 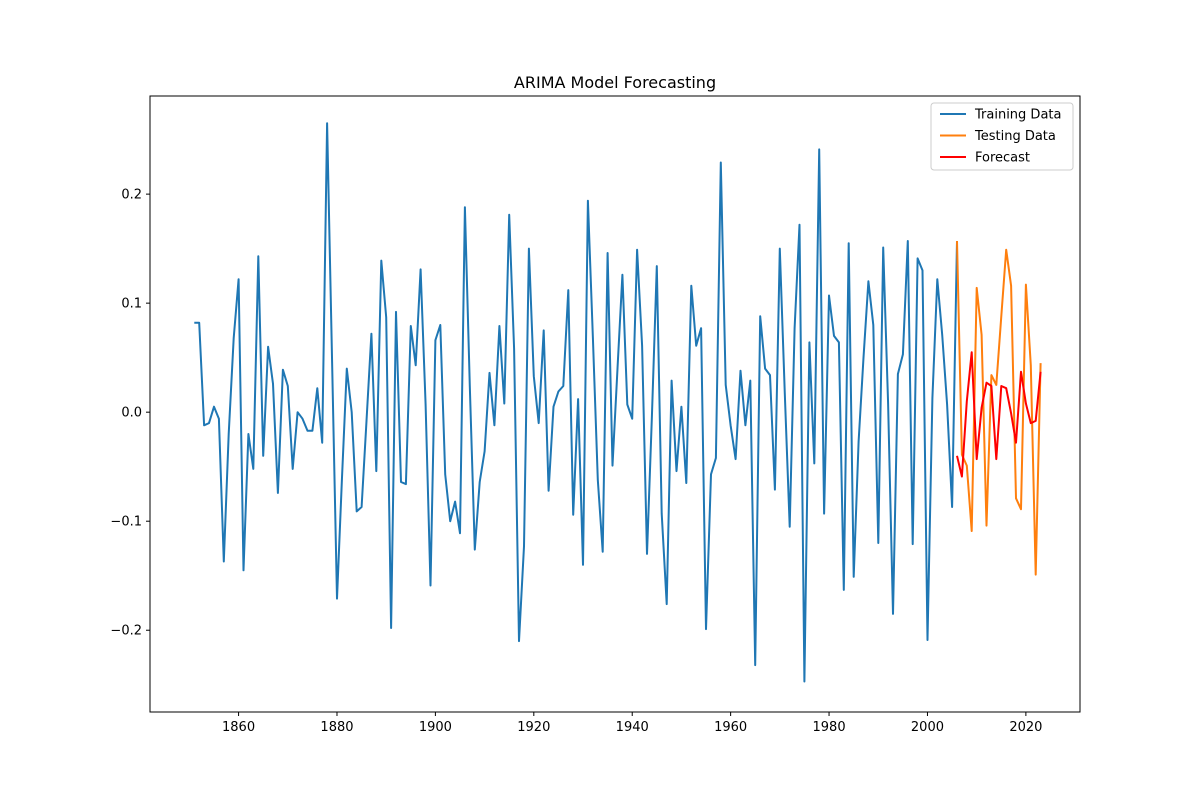 I want to click on x-tick-label: 2020, so click(x=1025, y=727).